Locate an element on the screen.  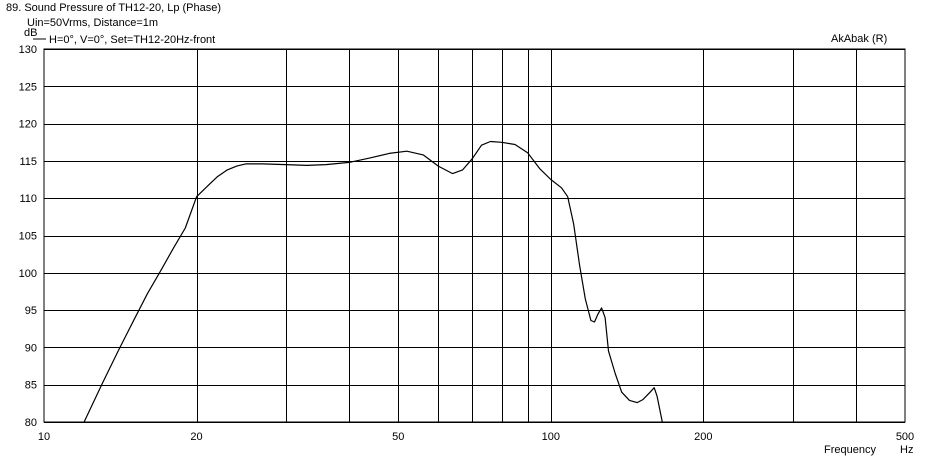
y-tick-label-120: 120 is located at coordinates (28, 125).